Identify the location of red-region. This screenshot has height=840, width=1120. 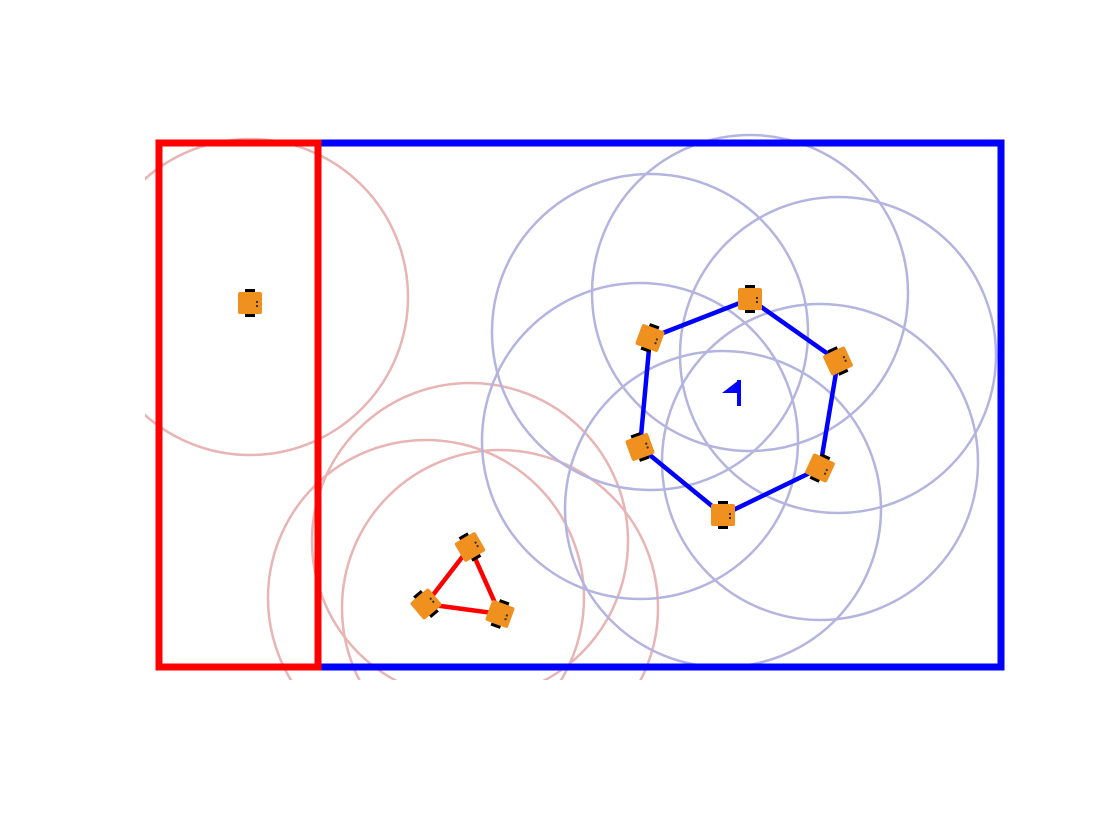
(238, 405).